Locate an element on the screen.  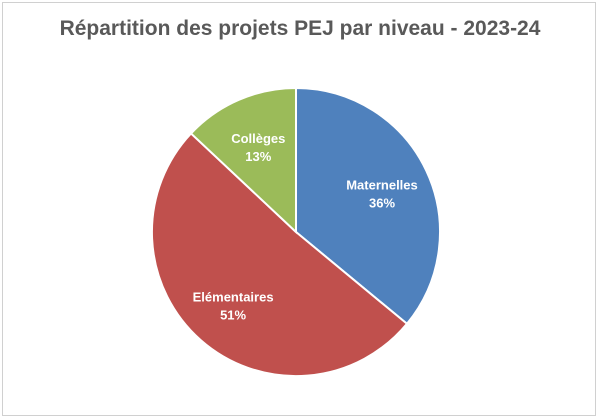
slice-value-maternelles: 36% is located at coordinates (382, 203).